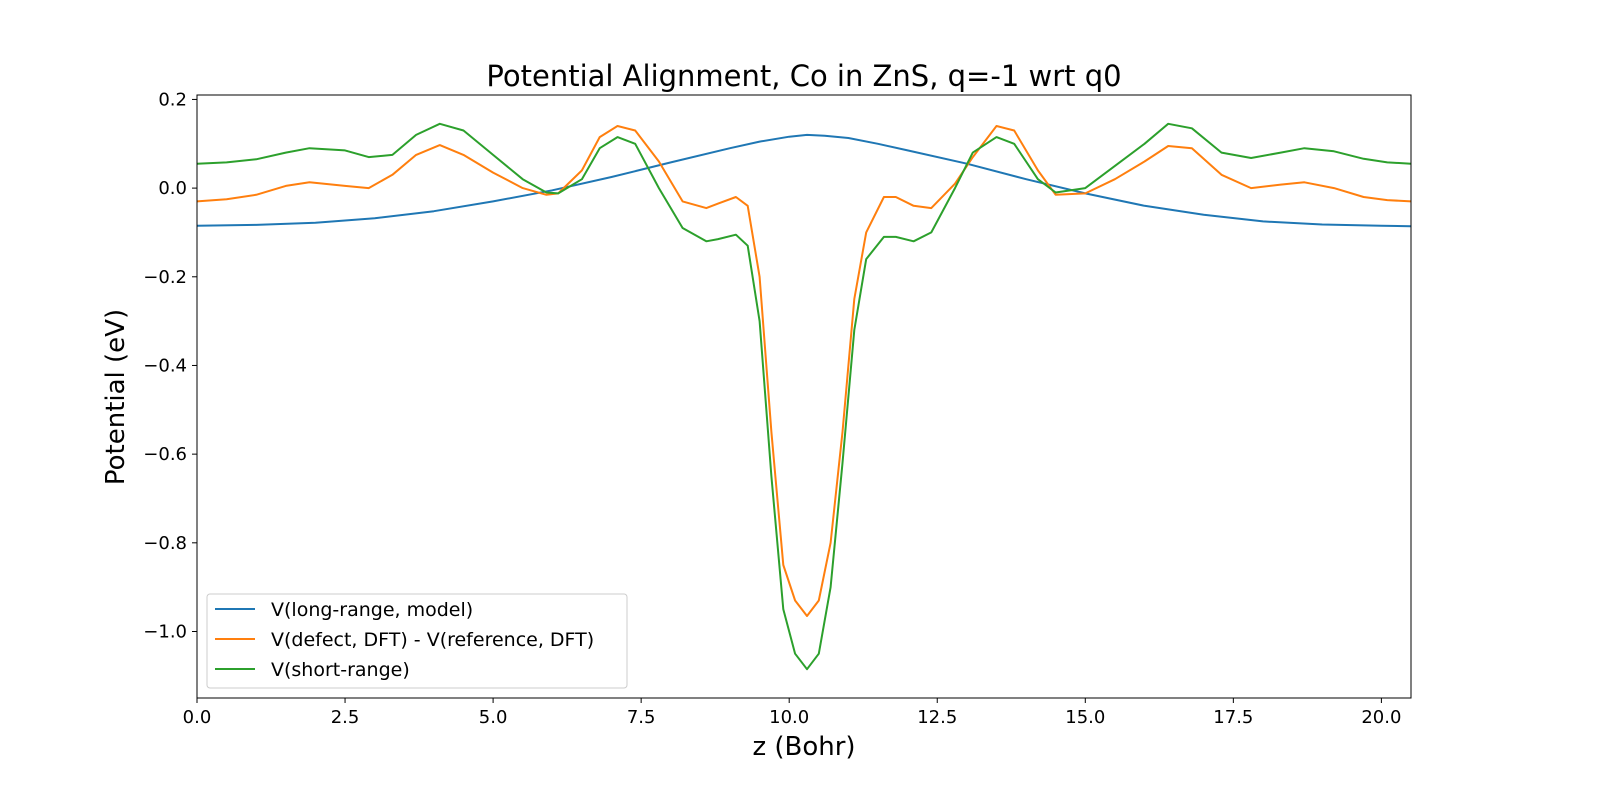 The image size is (1600, 800). I want to click on y-tick-label: −1.0, so click(165, 631).